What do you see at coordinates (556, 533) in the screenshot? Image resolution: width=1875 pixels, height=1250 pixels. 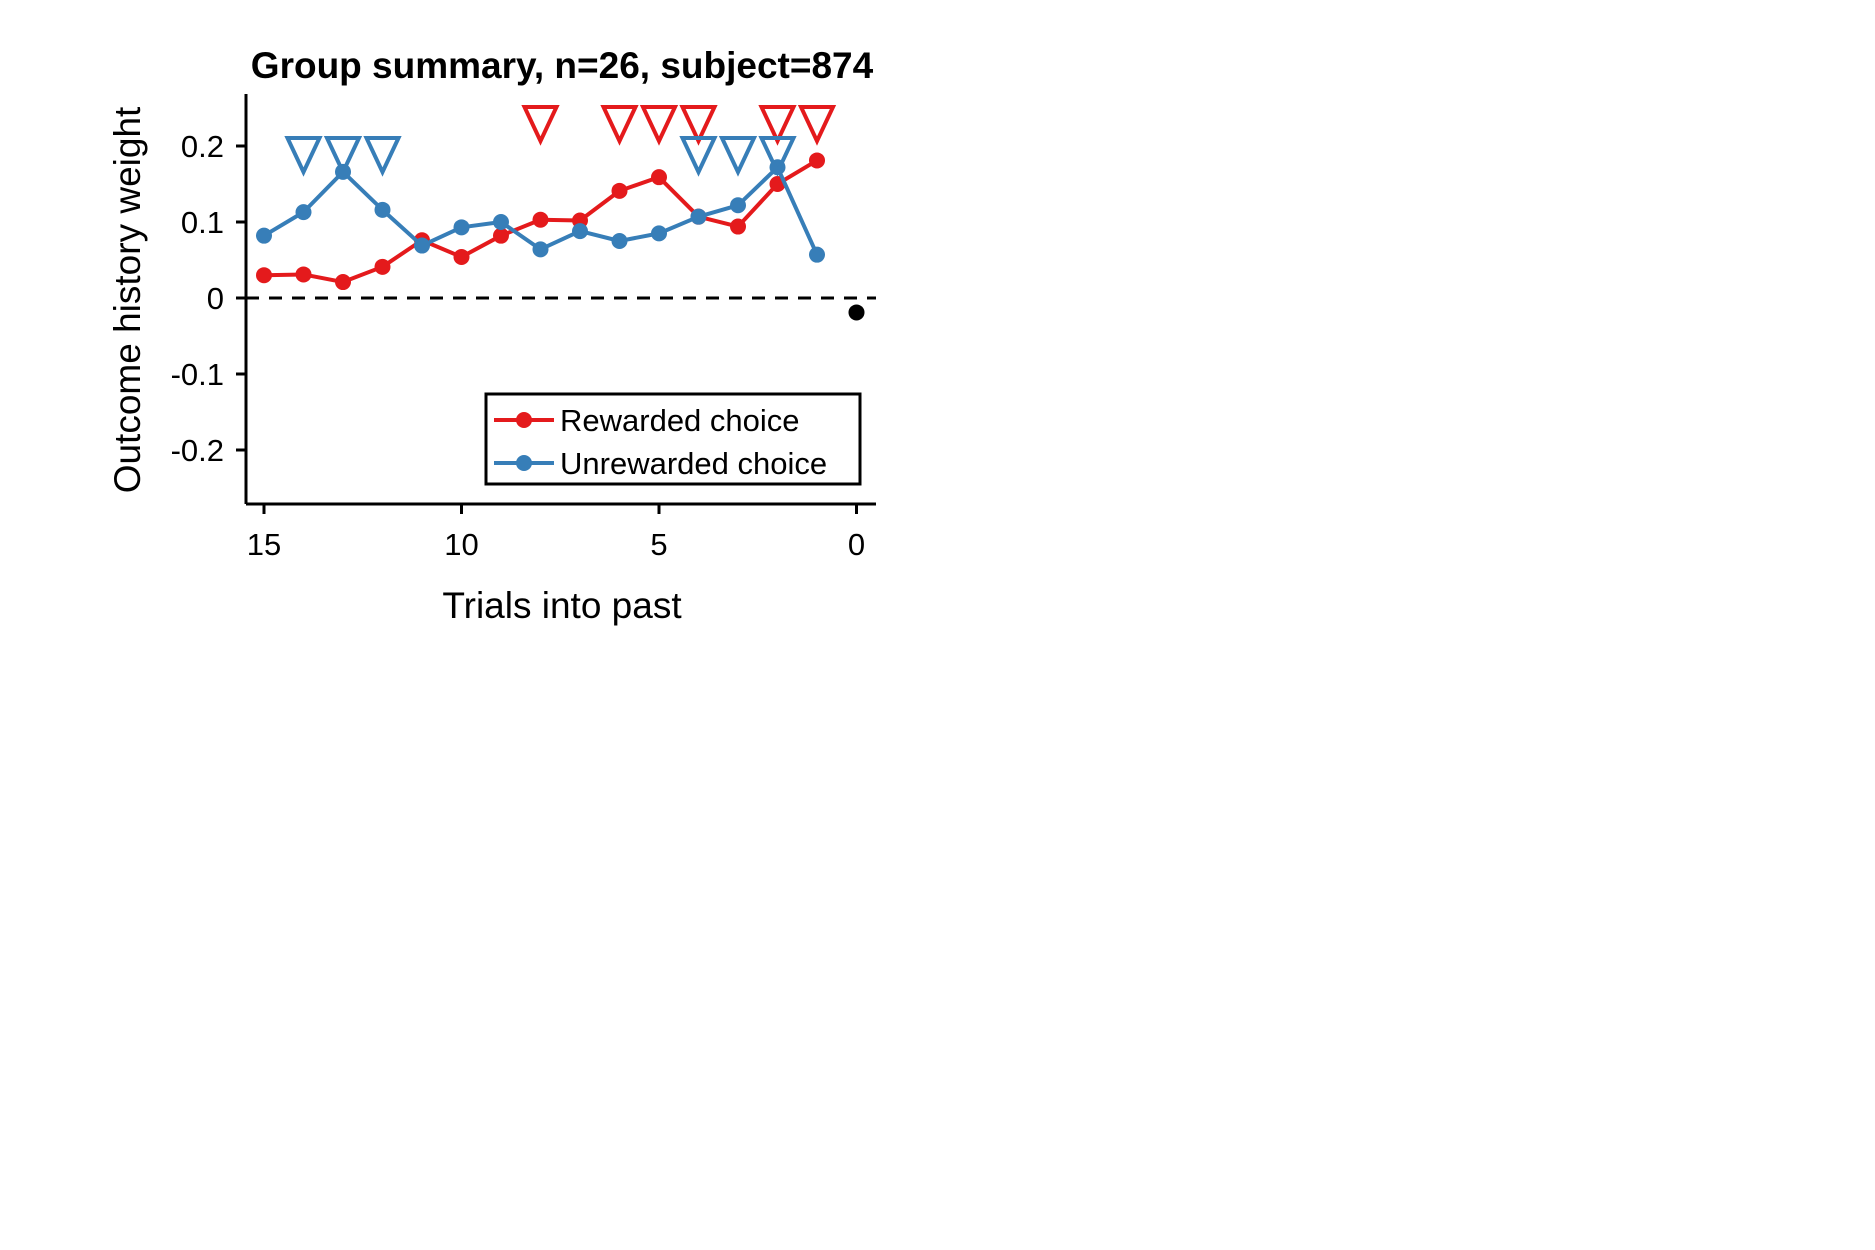 I see `x-ticks: 15 10 5 0` at bounding box center [556, 533].